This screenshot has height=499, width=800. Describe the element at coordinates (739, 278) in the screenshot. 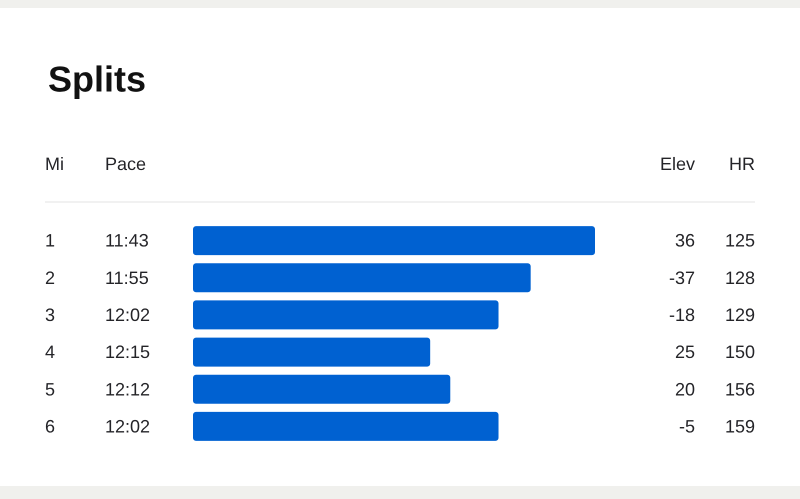

I see `text: 128` at that location.